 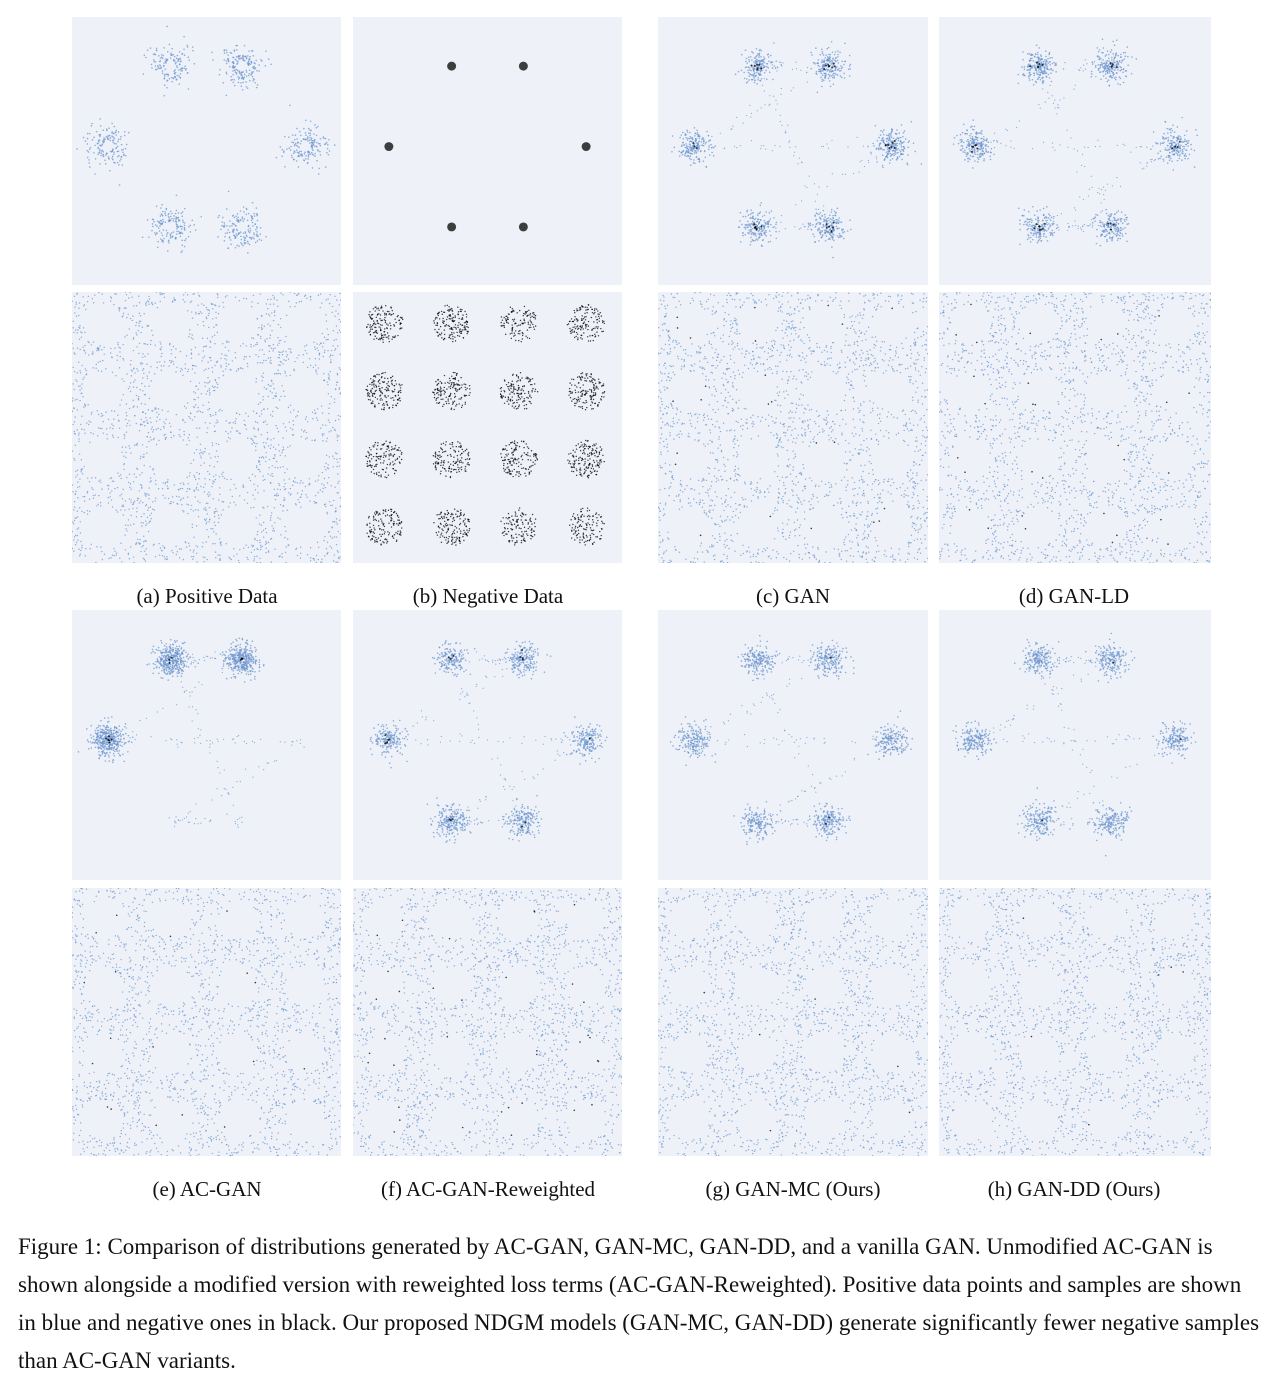 I want to click on scatter-b-ring, so click(x=487, y=146).